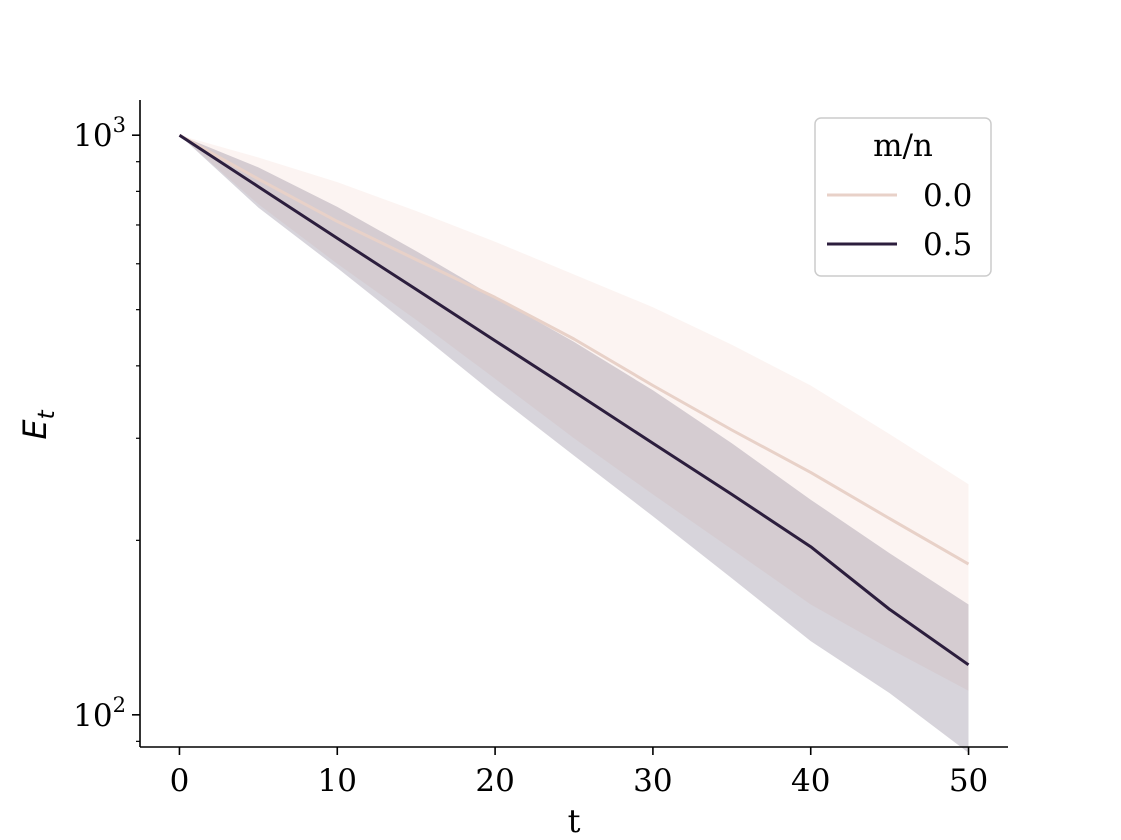 This screenshot has height=840, width=1121. What do you see at coordinates (180, 781) in the screenshot?
I see `x-tick-label-0: 0` at bounding box center [180, 781].